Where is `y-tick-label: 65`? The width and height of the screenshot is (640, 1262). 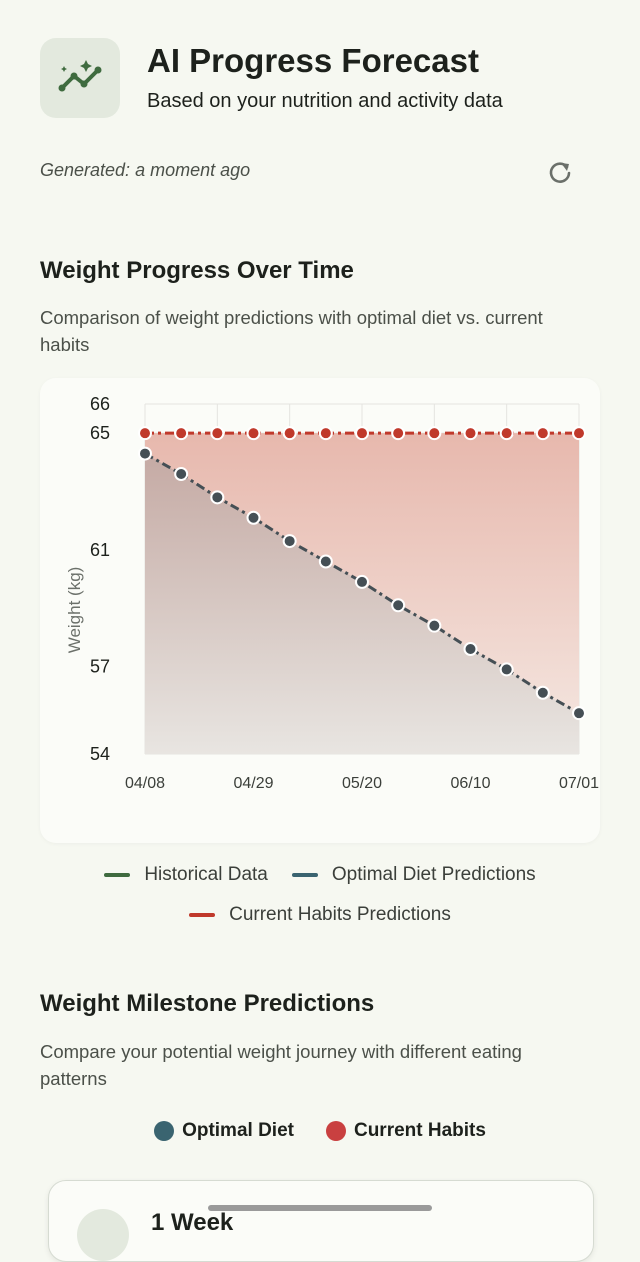
y-tick-label: 65 is located at coordinates (100, 433).